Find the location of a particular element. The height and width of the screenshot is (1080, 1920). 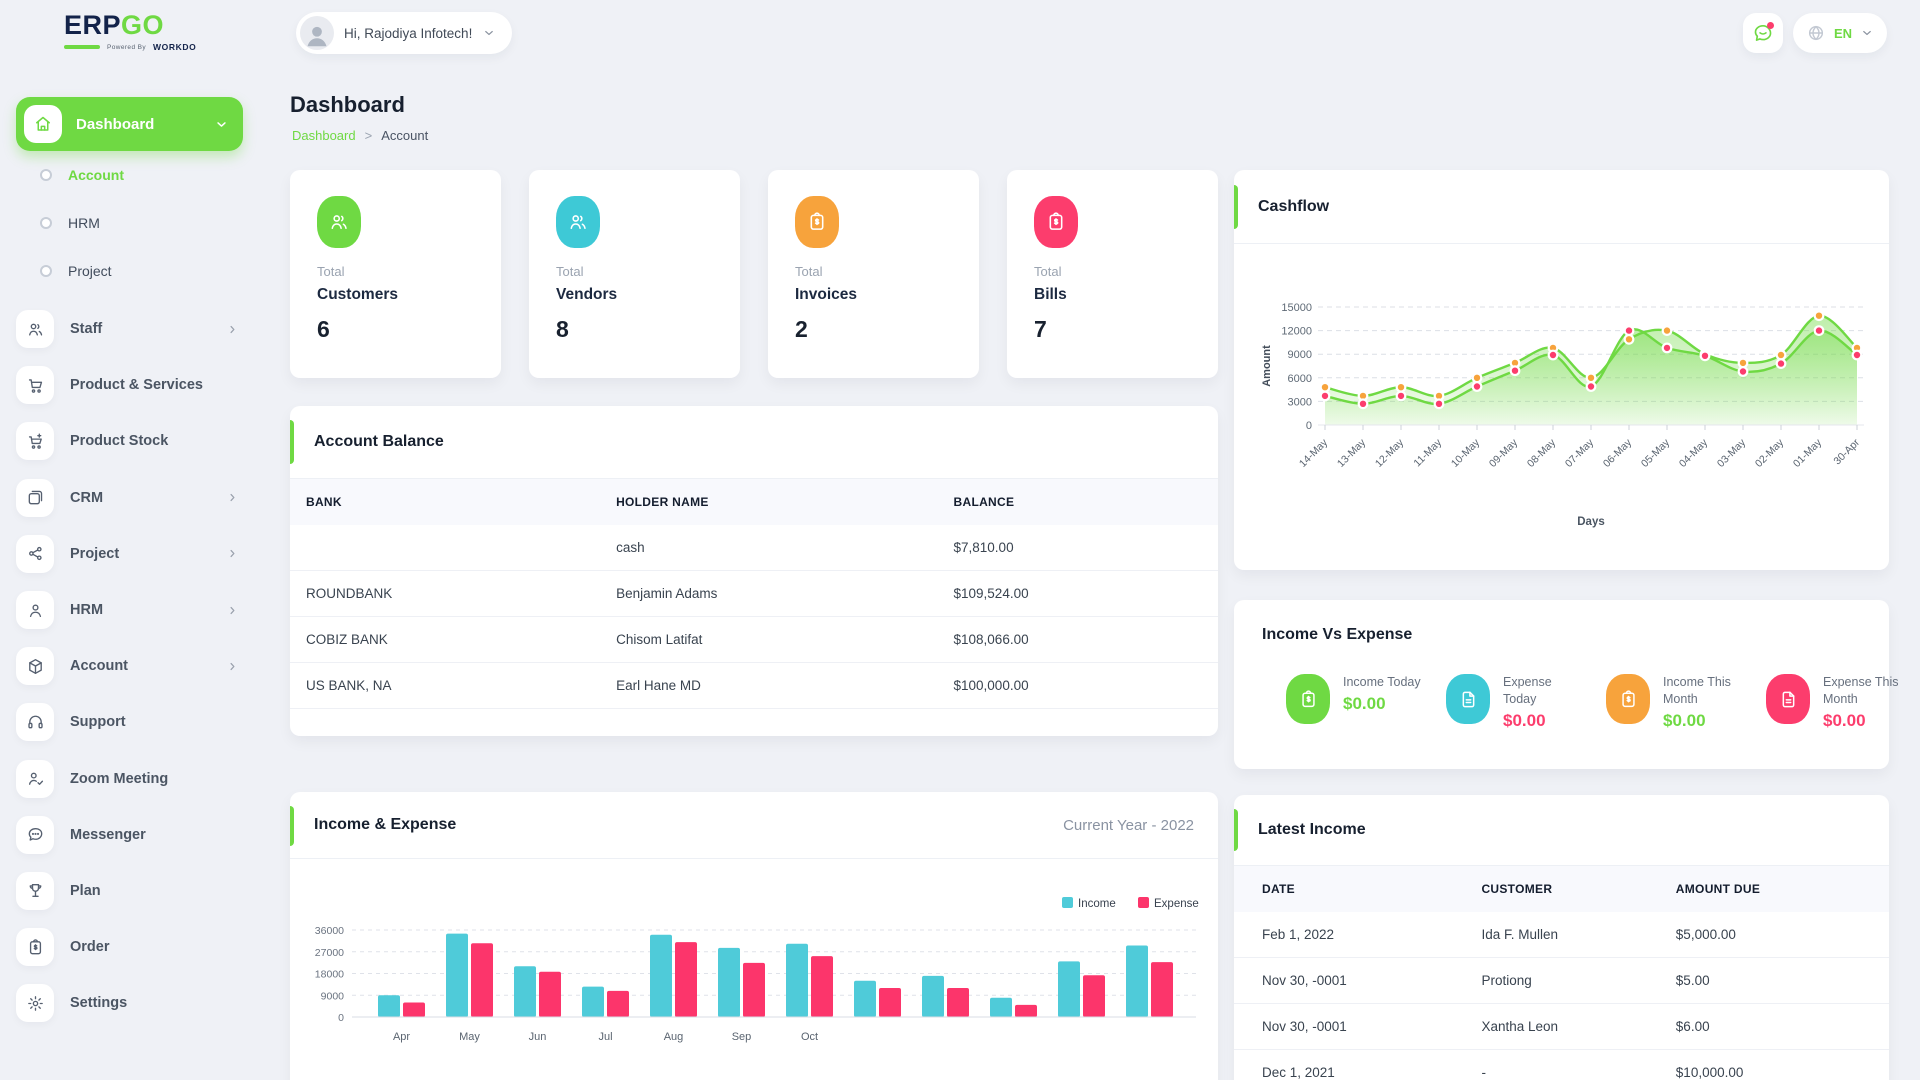

sidebar-item-staff: Staff is located at coordinates (129, 329).